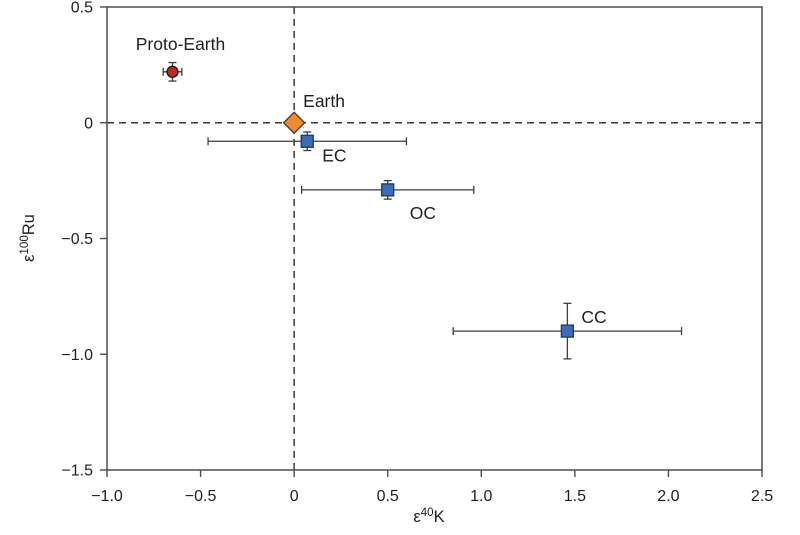 This screenshot has width=800, height=535. I want to click on x-axis-label: ε40K, so click(428, 516).